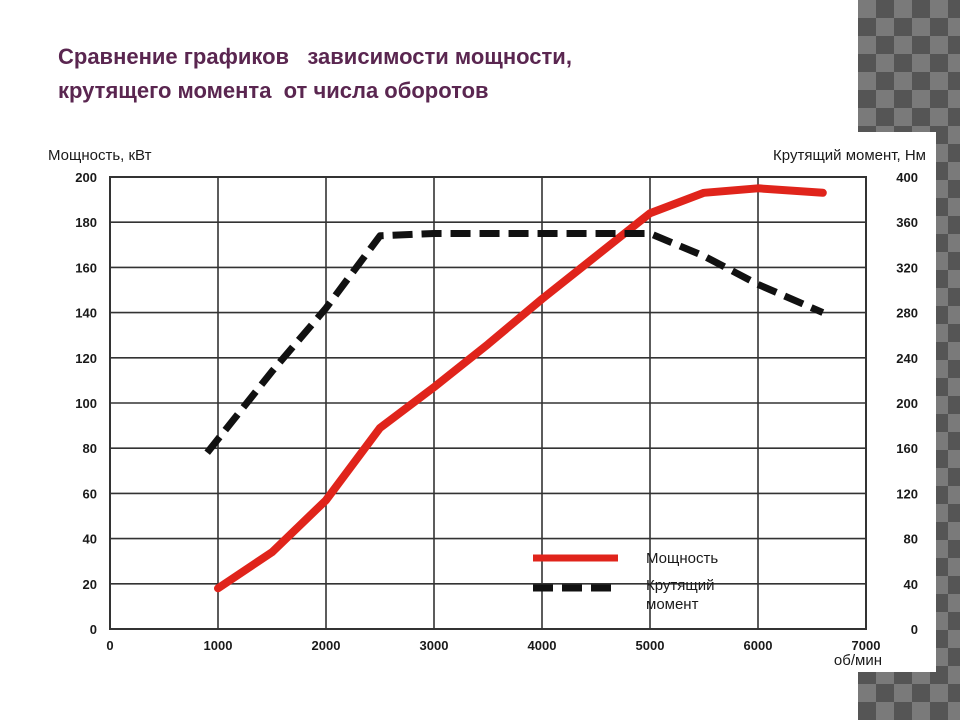 The image size is (960, 720). What do you see at coordinates (680, 585) in the screenshot?
I see `legend-torque-label-line1: Крутящий` at bounding box center [680, 585].